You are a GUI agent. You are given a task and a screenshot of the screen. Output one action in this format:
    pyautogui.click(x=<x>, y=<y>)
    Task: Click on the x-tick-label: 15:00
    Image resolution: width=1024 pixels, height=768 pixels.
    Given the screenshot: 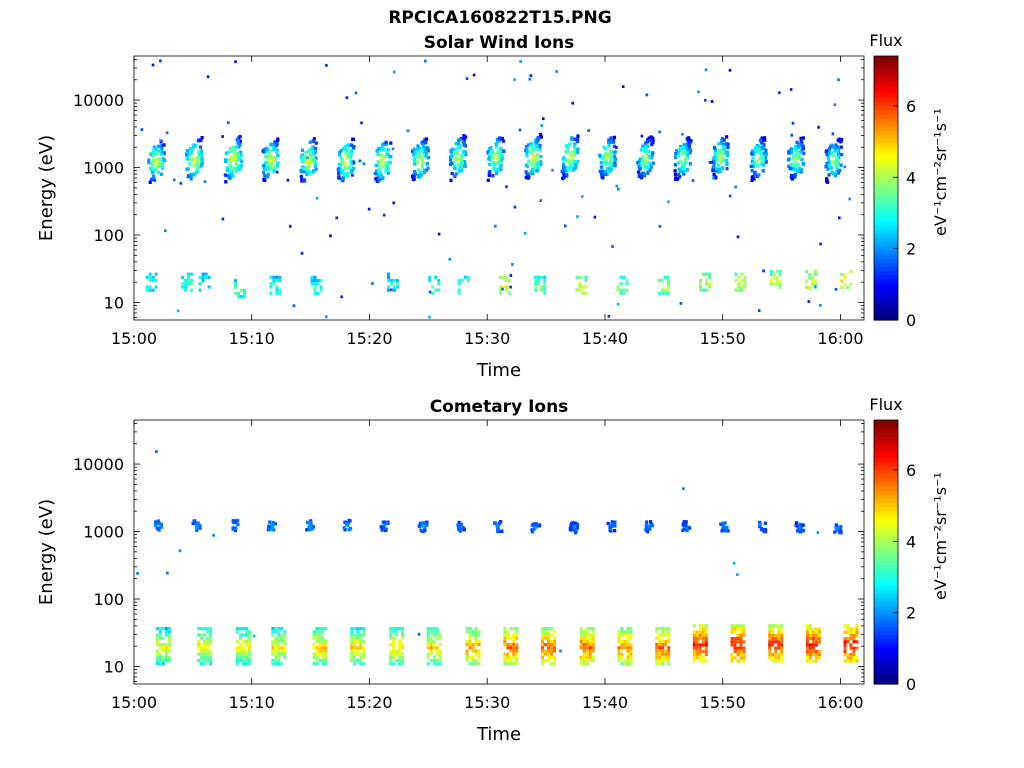 What is the action you would take?
    pyautogui.click(x=134, y=338)
    